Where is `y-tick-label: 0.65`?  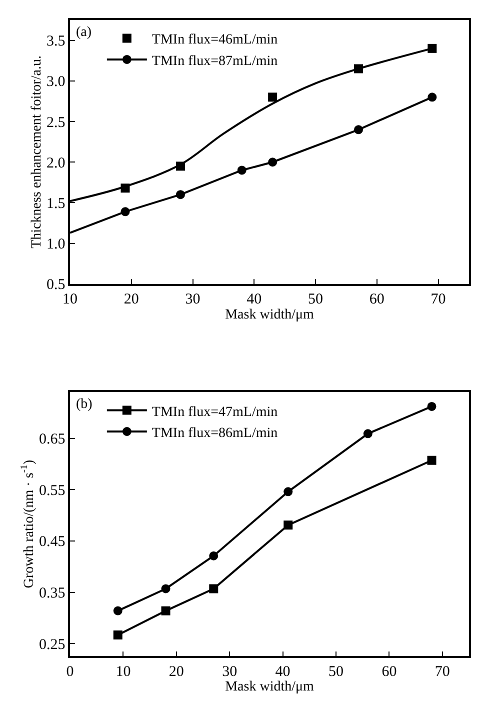
y-tick-label: 0.65 is located at coordinates (52, 440).